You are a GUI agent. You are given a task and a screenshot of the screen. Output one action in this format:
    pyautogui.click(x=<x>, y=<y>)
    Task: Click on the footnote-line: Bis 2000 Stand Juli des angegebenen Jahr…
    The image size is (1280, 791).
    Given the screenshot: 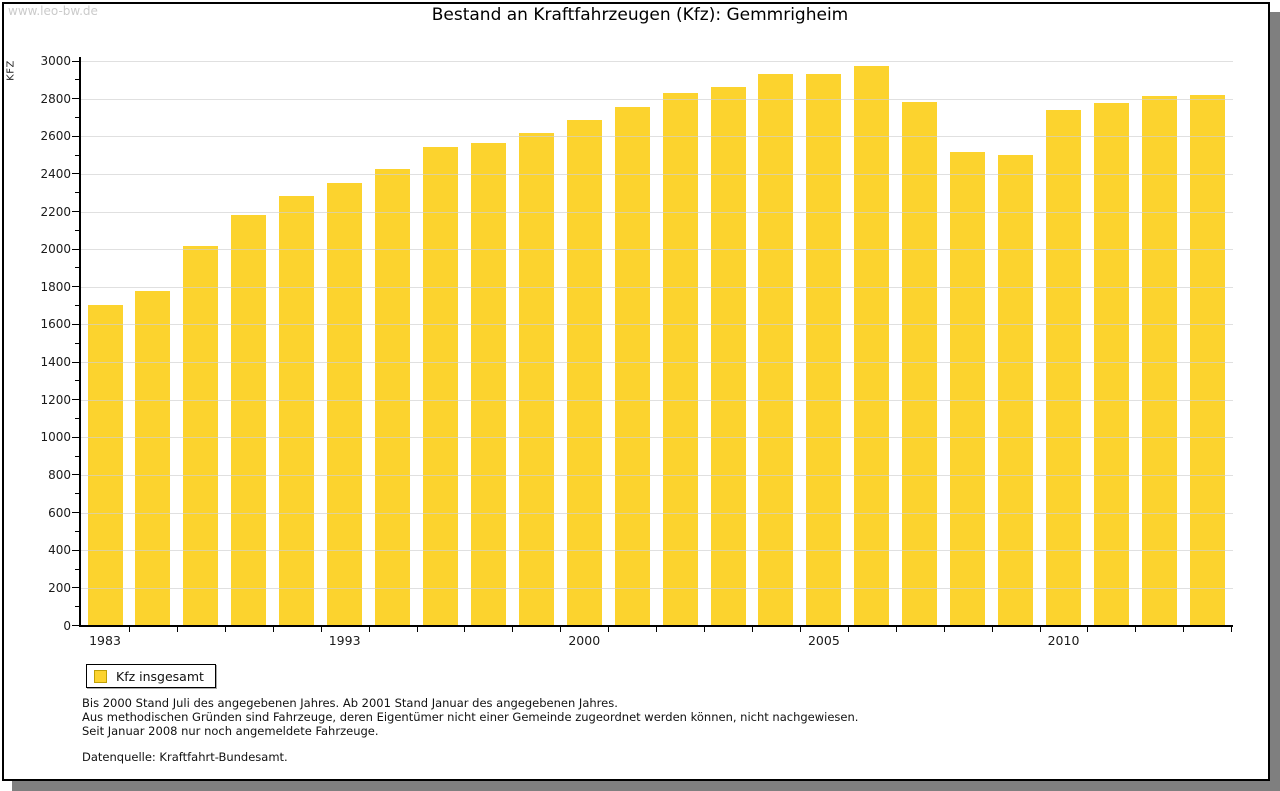 What is the action you would take?
    pyautogui.click(x=350, y=703)
    